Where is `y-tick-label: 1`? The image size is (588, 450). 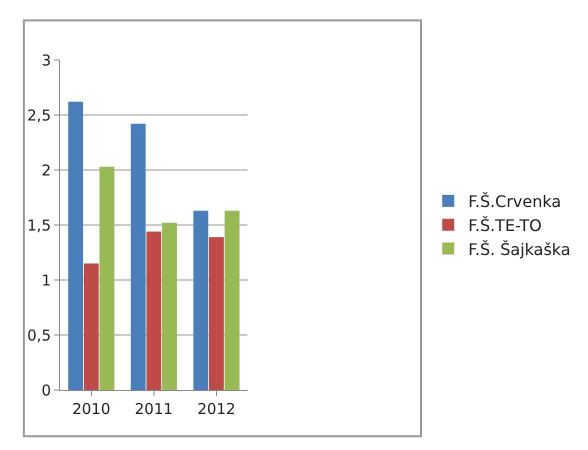
y-tick-label: 1 is located at coordinates (46, 280).